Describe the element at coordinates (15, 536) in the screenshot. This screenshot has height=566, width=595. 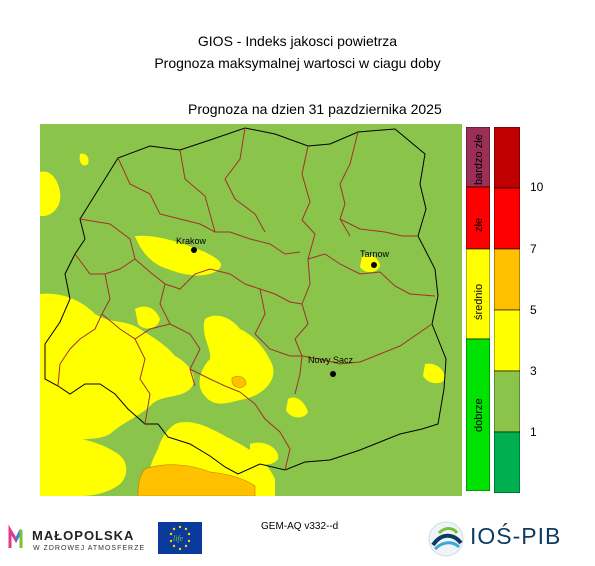
I see `malopolska-logo` at that location.